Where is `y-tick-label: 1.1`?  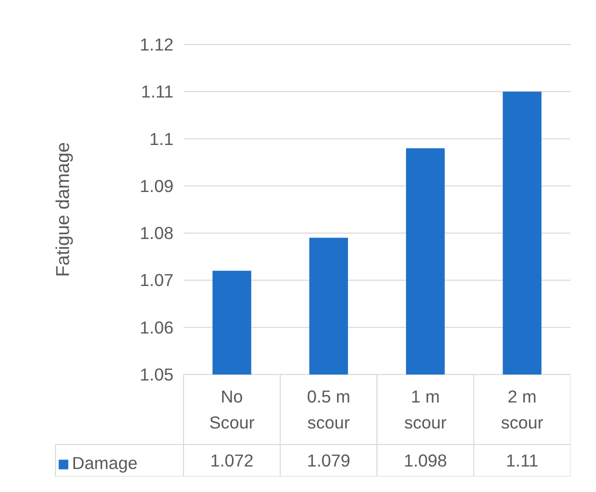 y-tick-label: 1.1 is located at coordinates (161, 138).